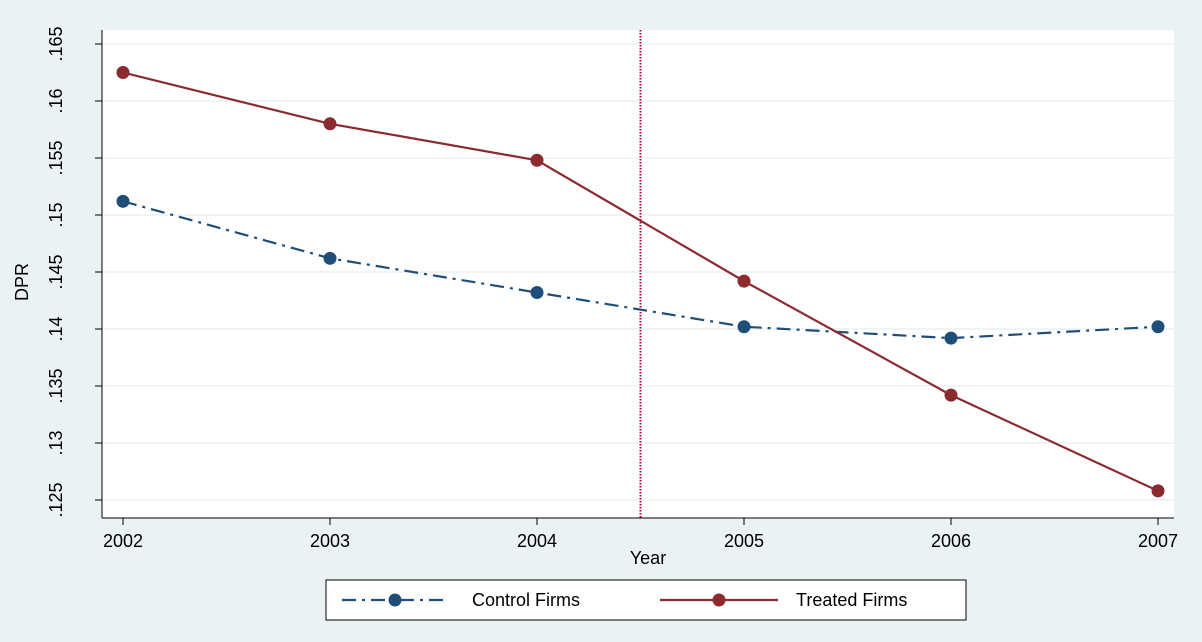 The image size is (1202, 642). I want to click on legend-label: Treated Firms, so click(851, 600).